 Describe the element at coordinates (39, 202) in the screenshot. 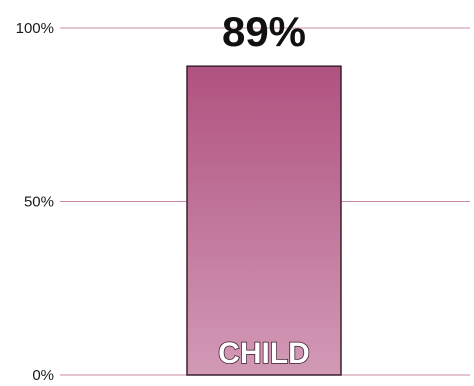

I see `y-tick-label: 50%` at that location.